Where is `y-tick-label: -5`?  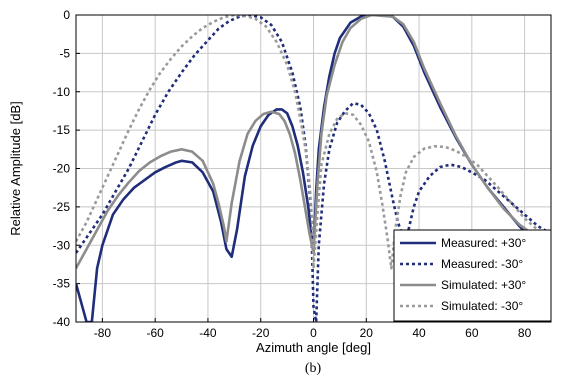
y-tick-label: -5 is located at coordinates (64, 53).